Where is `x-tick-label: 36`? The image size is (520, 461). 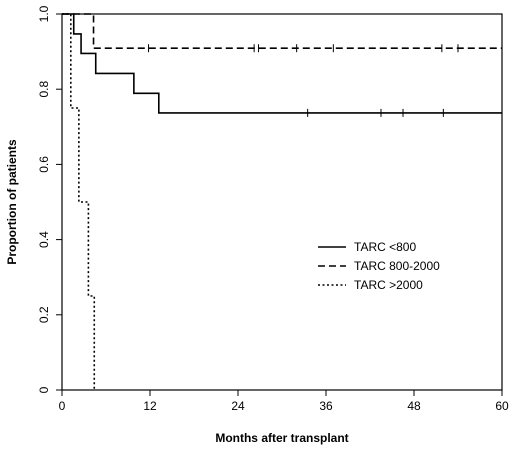
x-tick-label: 36 is located at coordinates (326, 406).